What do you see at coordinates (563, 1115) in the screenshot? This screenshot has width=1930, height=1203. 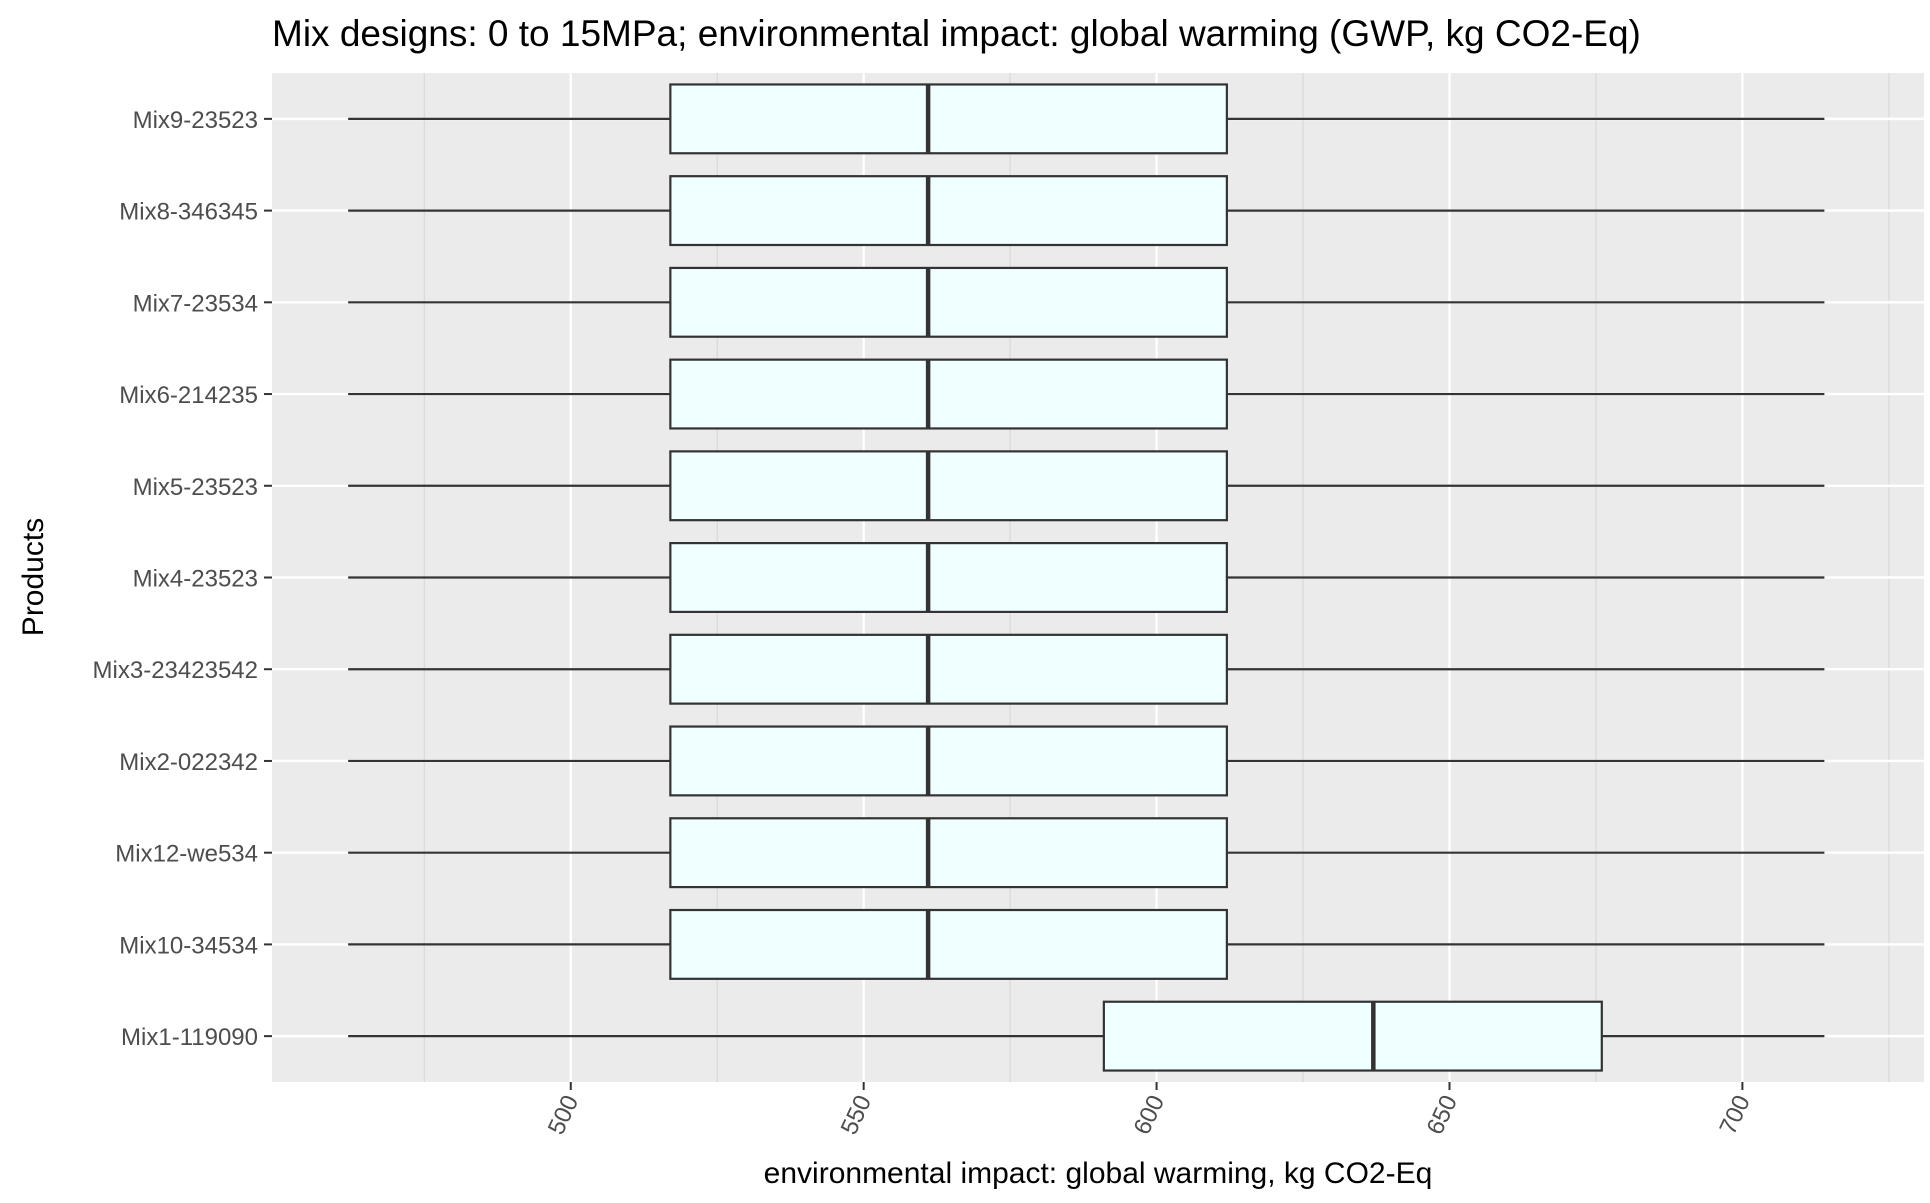 I see `x-tick-label: 500` at bounding box center [563, 1115].